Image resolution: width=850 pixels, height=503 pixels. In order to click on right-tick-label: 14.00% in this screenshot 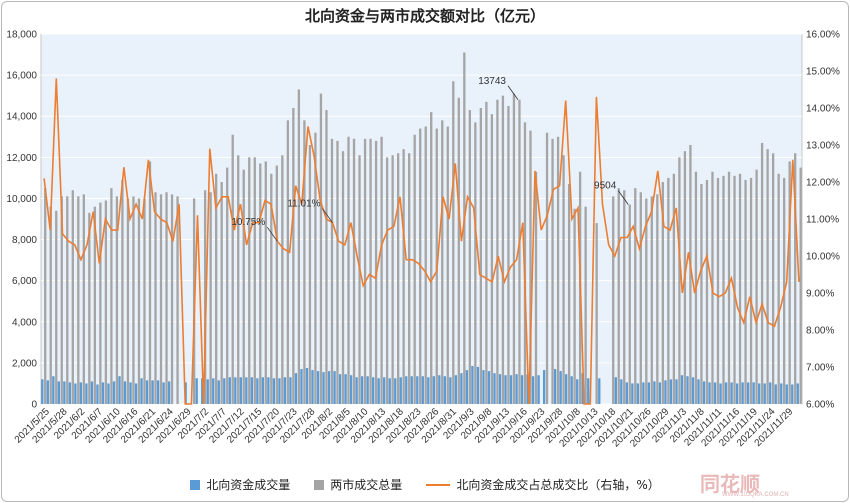, I will do `click(823, 109)`.